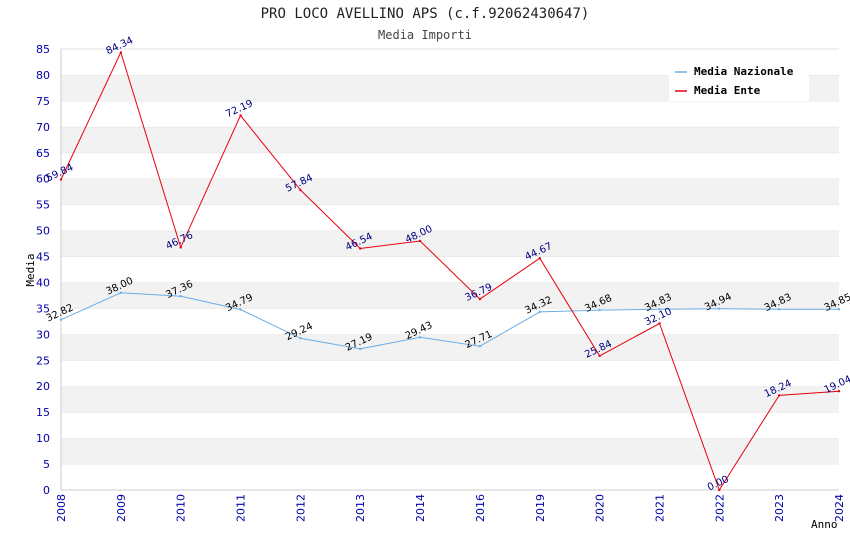 This screenshot has width=850, height=550. Describe the element at coordinates (300, 508) in the screenshot. I see `x-tick-label: 2012` at that location.